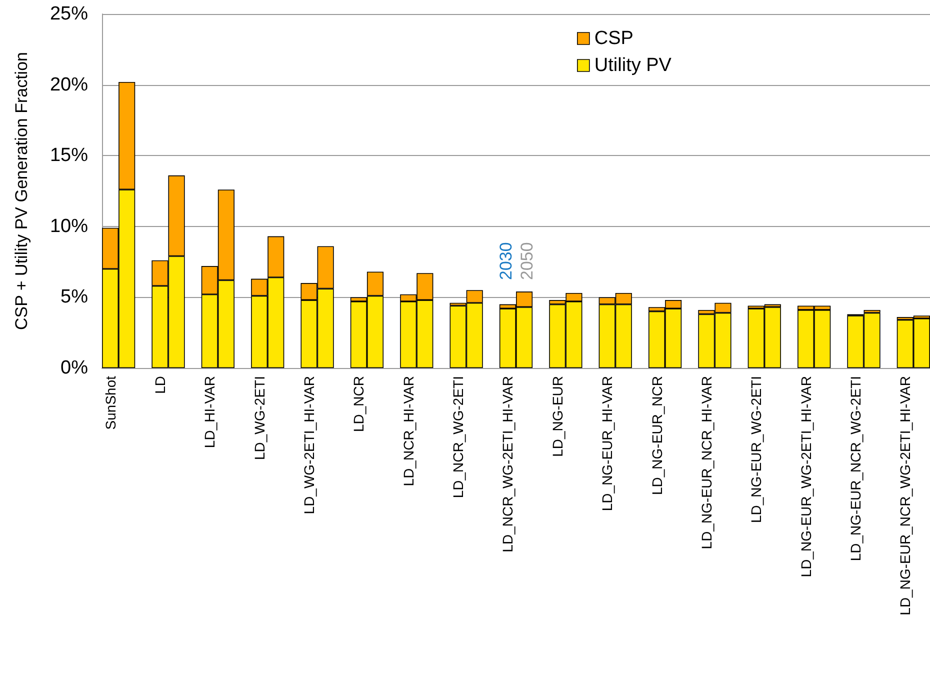 Image resolution: width=930 pixels, height=685 pixels. I want to click on annotation: 2030, so click(506, 261).